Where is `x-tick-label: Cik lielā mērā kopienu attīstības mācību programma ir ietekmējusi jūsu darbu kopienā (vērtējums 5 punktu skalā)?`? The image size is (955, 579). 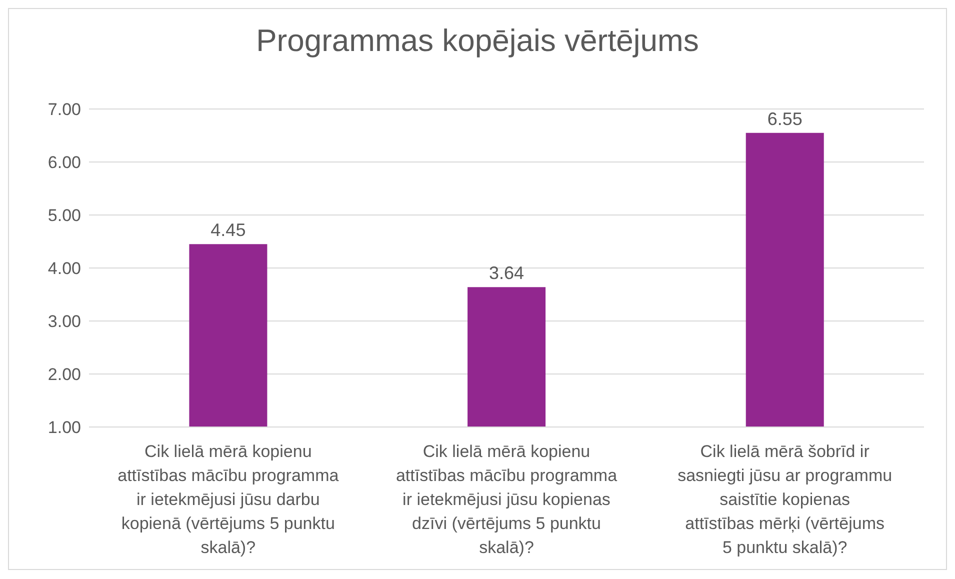
x-tick-label: Cik lielā mērā kopienu attīstības mācību programma ir ietekmējusi jūsu darbu kopienā (vērtējums 5 punktu skalā)? is located at coordinates (229, 499).